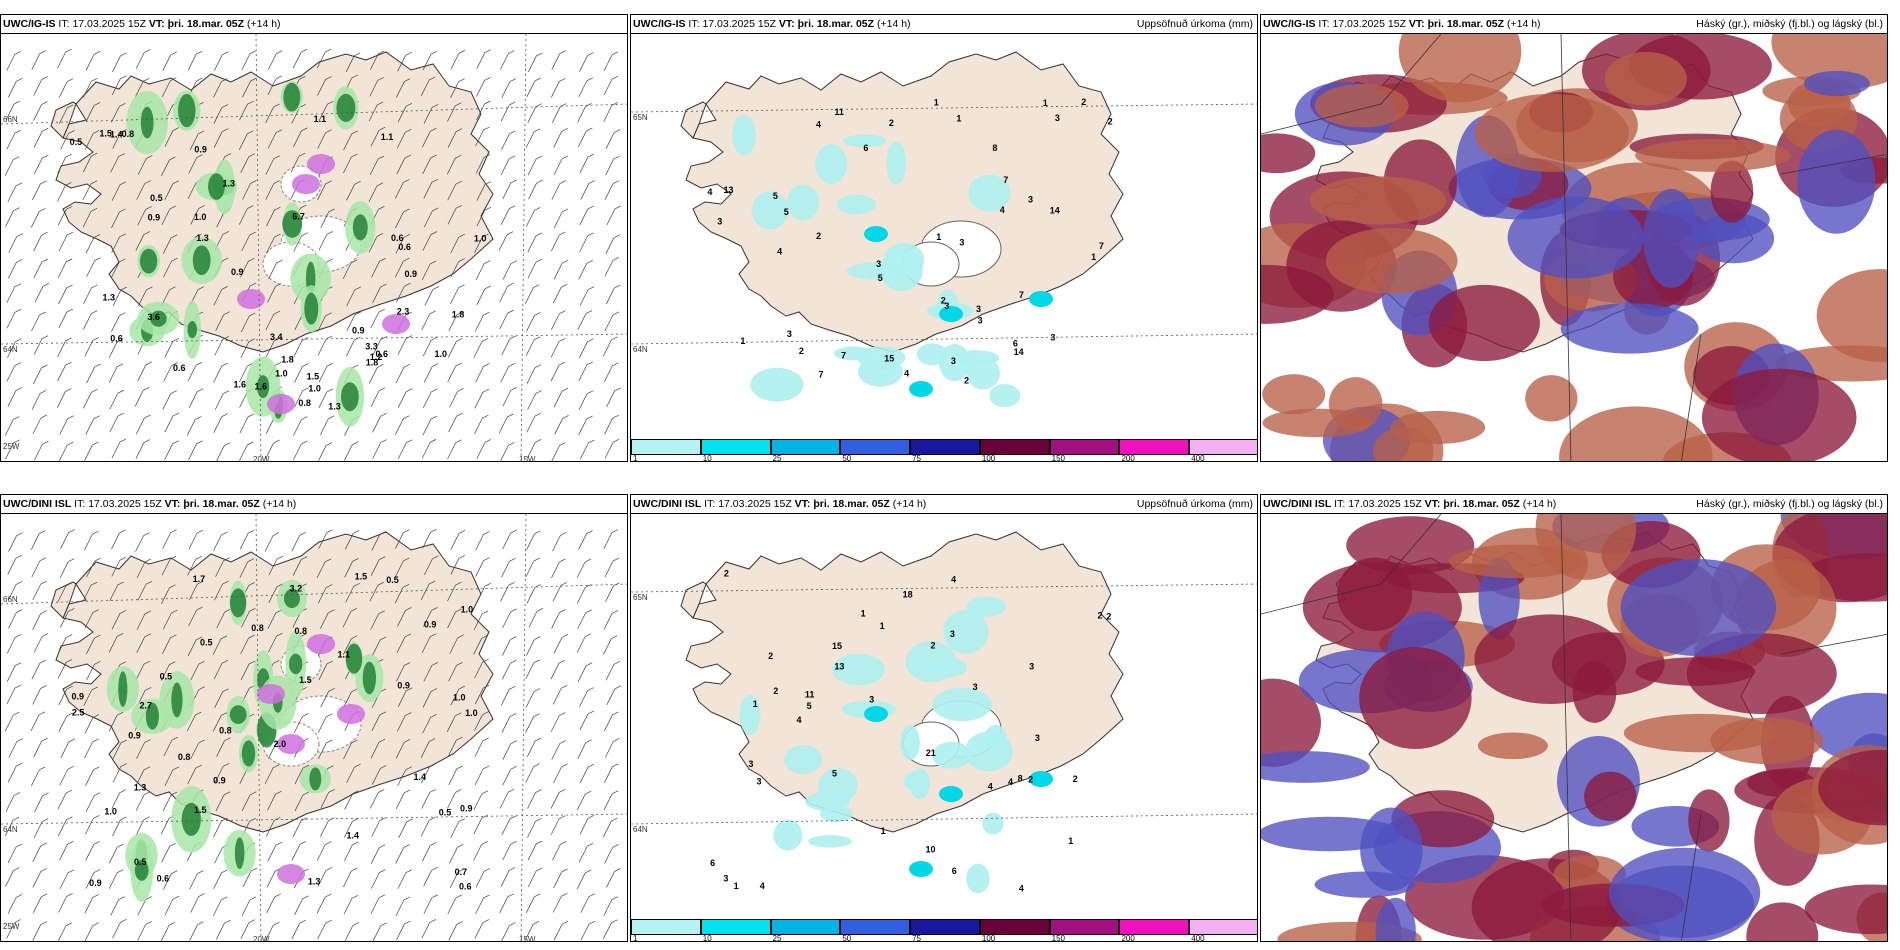 This screenshot has height=950, width=1900. I want to click on precip-value-label: 2.5, so click(78, 712).